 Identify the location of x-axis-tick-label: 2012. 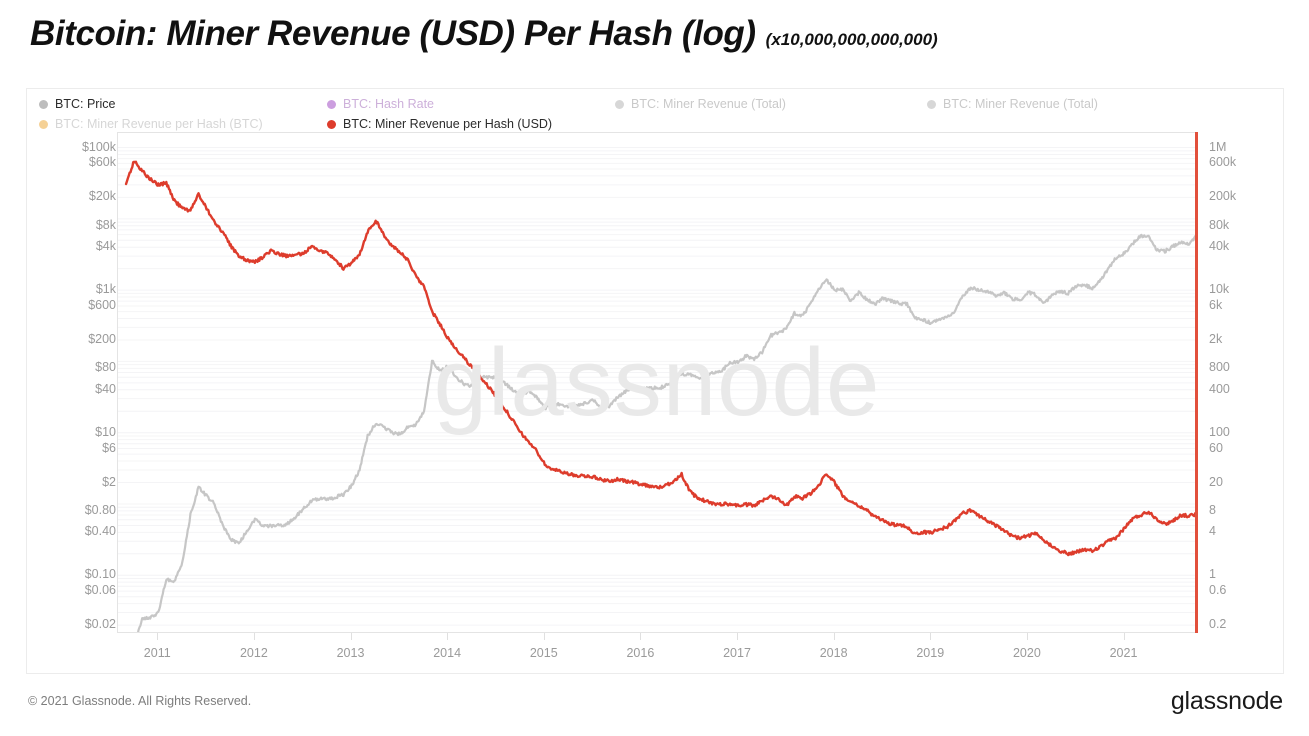
(253, 653).